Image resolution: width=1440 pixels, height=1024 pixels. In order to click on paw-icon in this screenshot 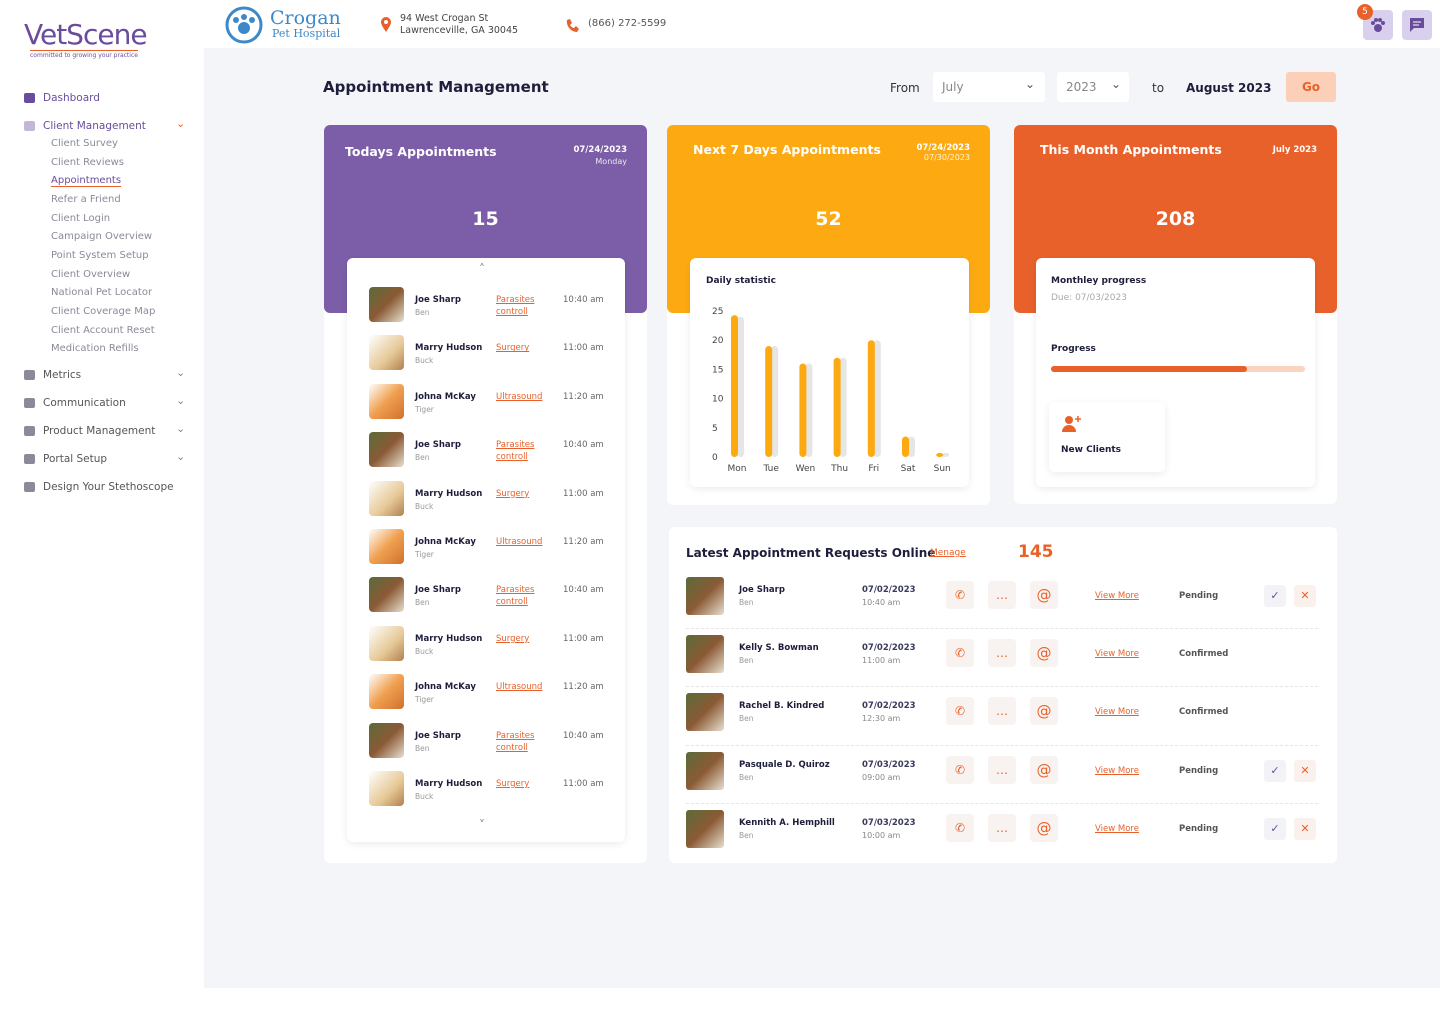, I will do `click(1378, 25)`.